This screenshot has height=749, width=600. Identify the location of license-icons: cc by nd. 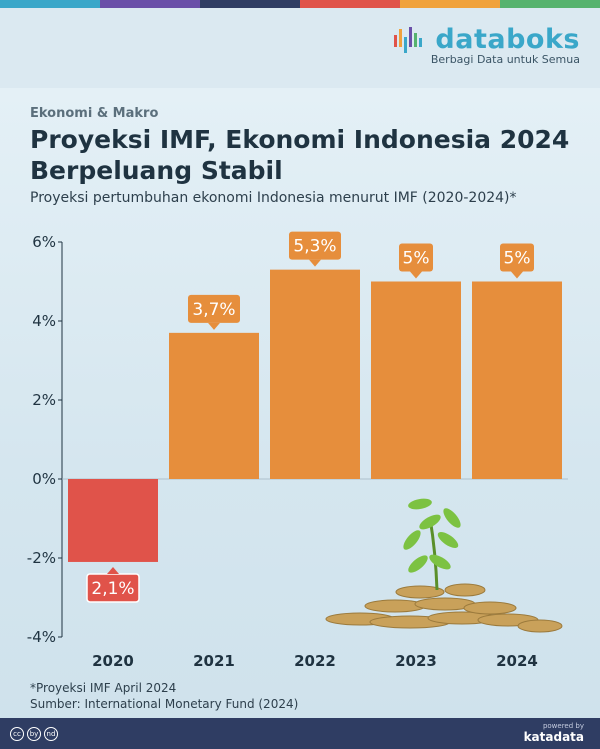
(34, 734).